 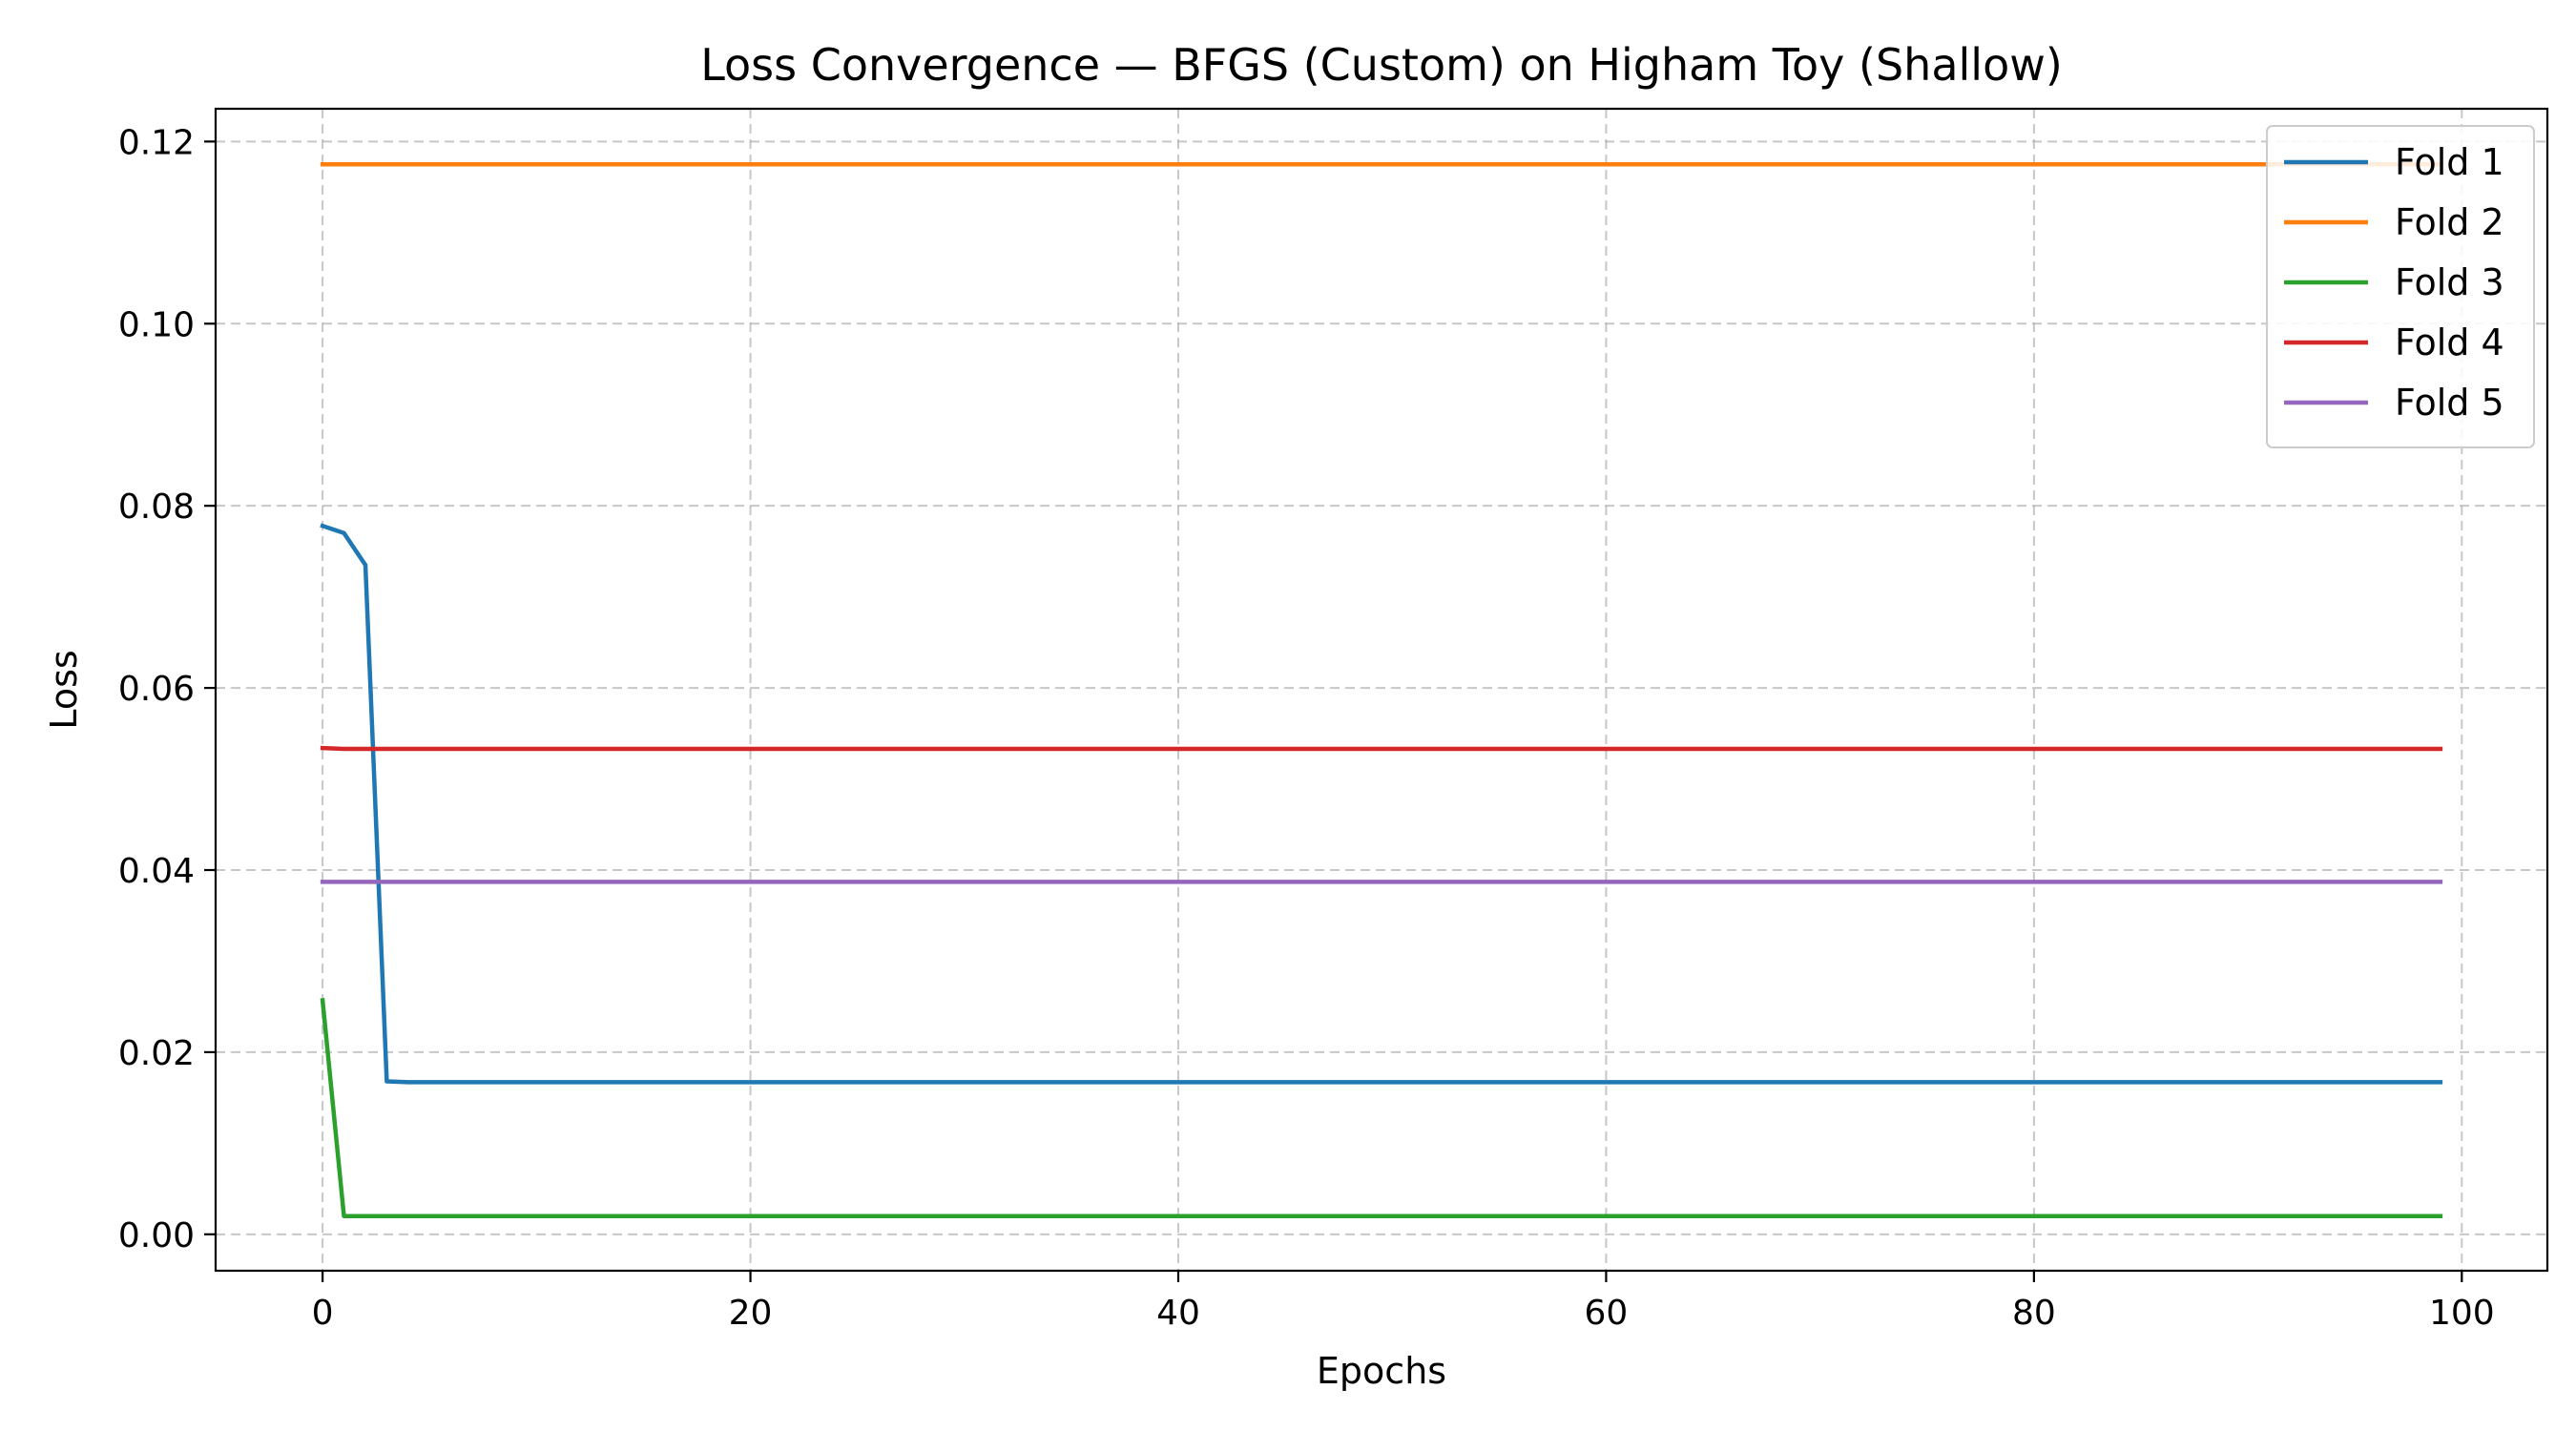 What do you see at coordinates (156, 143) in the screenshot?
I see `y-tick-label: 0.12` at bounding box center [156, 143].